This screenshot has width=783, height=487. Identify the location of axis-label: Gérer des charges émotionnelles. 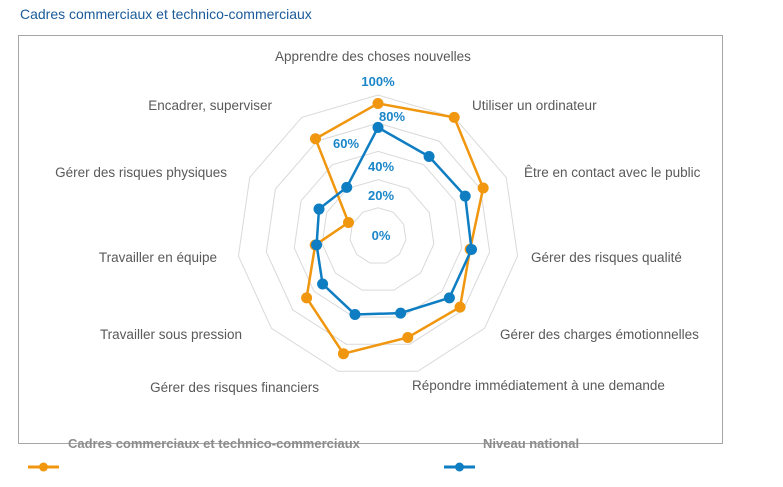
(599, 334).